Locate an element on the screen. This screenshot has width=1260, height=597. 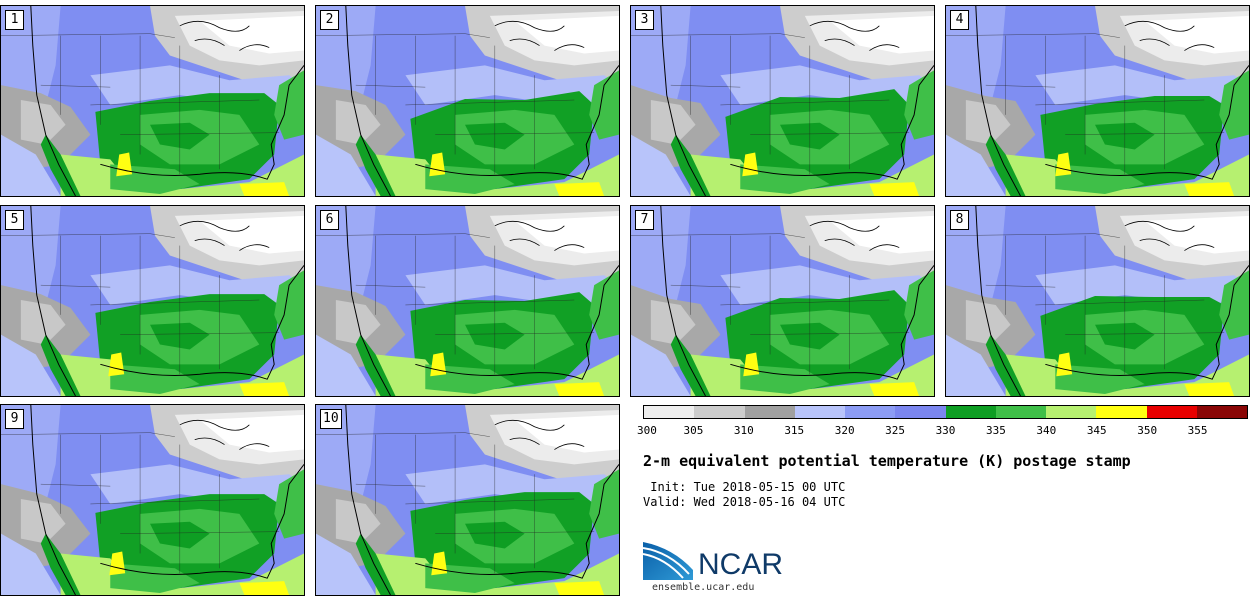
ensemble-member-panel: 3 is located at coordinates (782, 101).